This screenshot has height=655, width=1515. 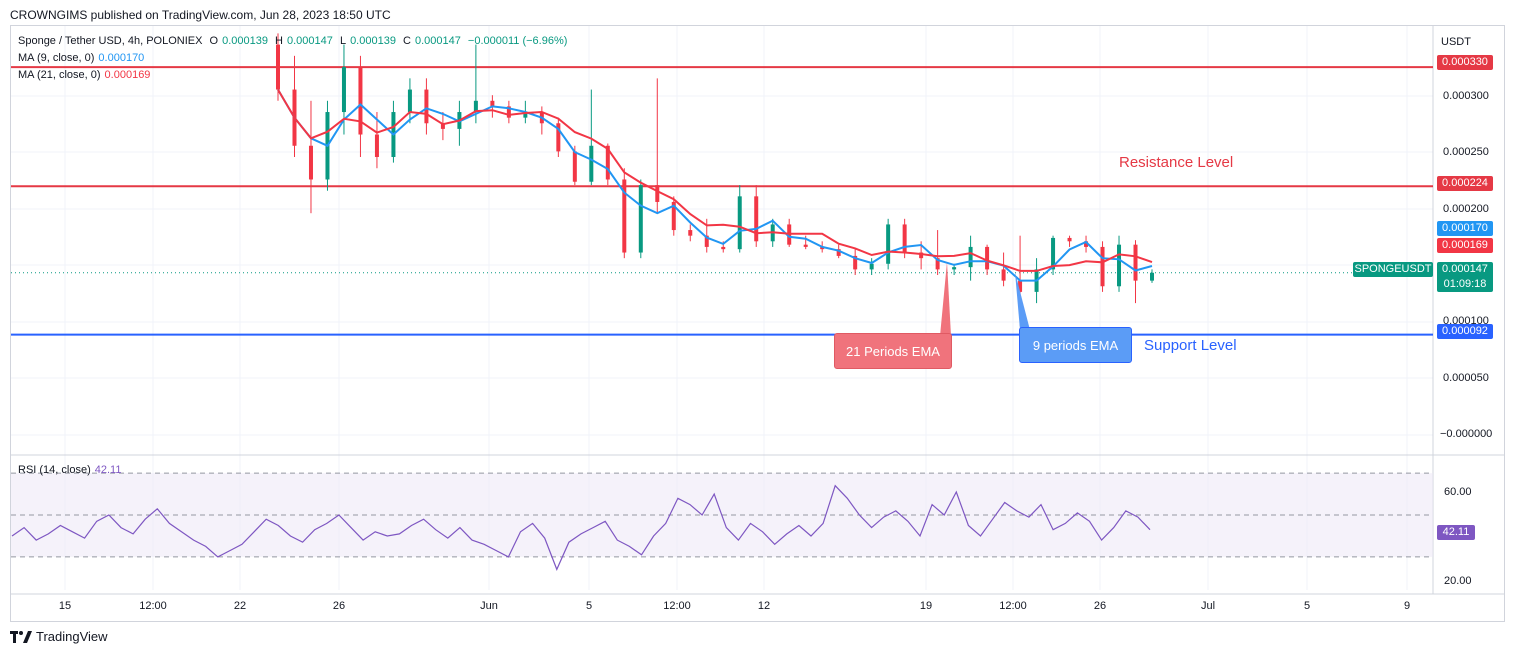 I want to click on support-annotation: Support Level, so click(x=1190, y=345).